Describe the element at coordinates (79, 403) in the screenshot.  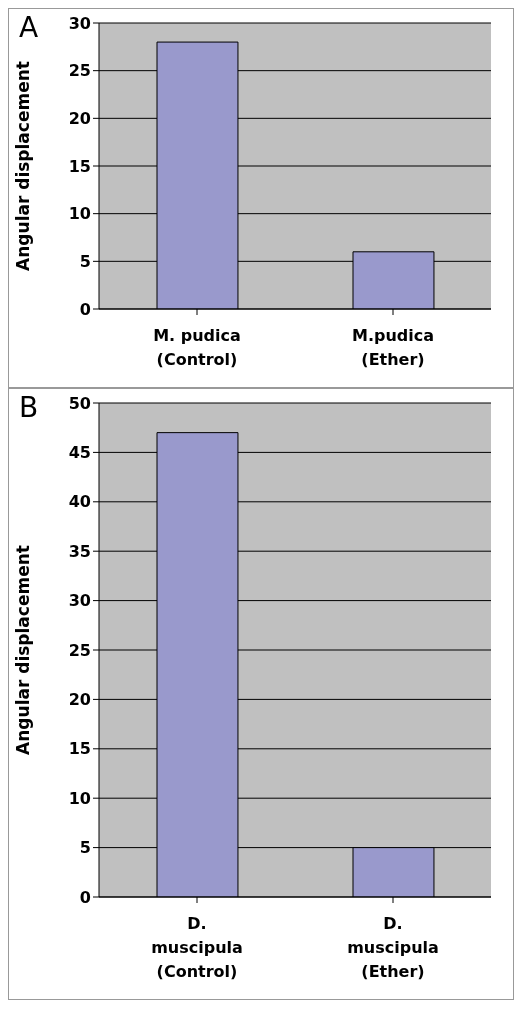
I see `y-tick-label: 50` at that location.